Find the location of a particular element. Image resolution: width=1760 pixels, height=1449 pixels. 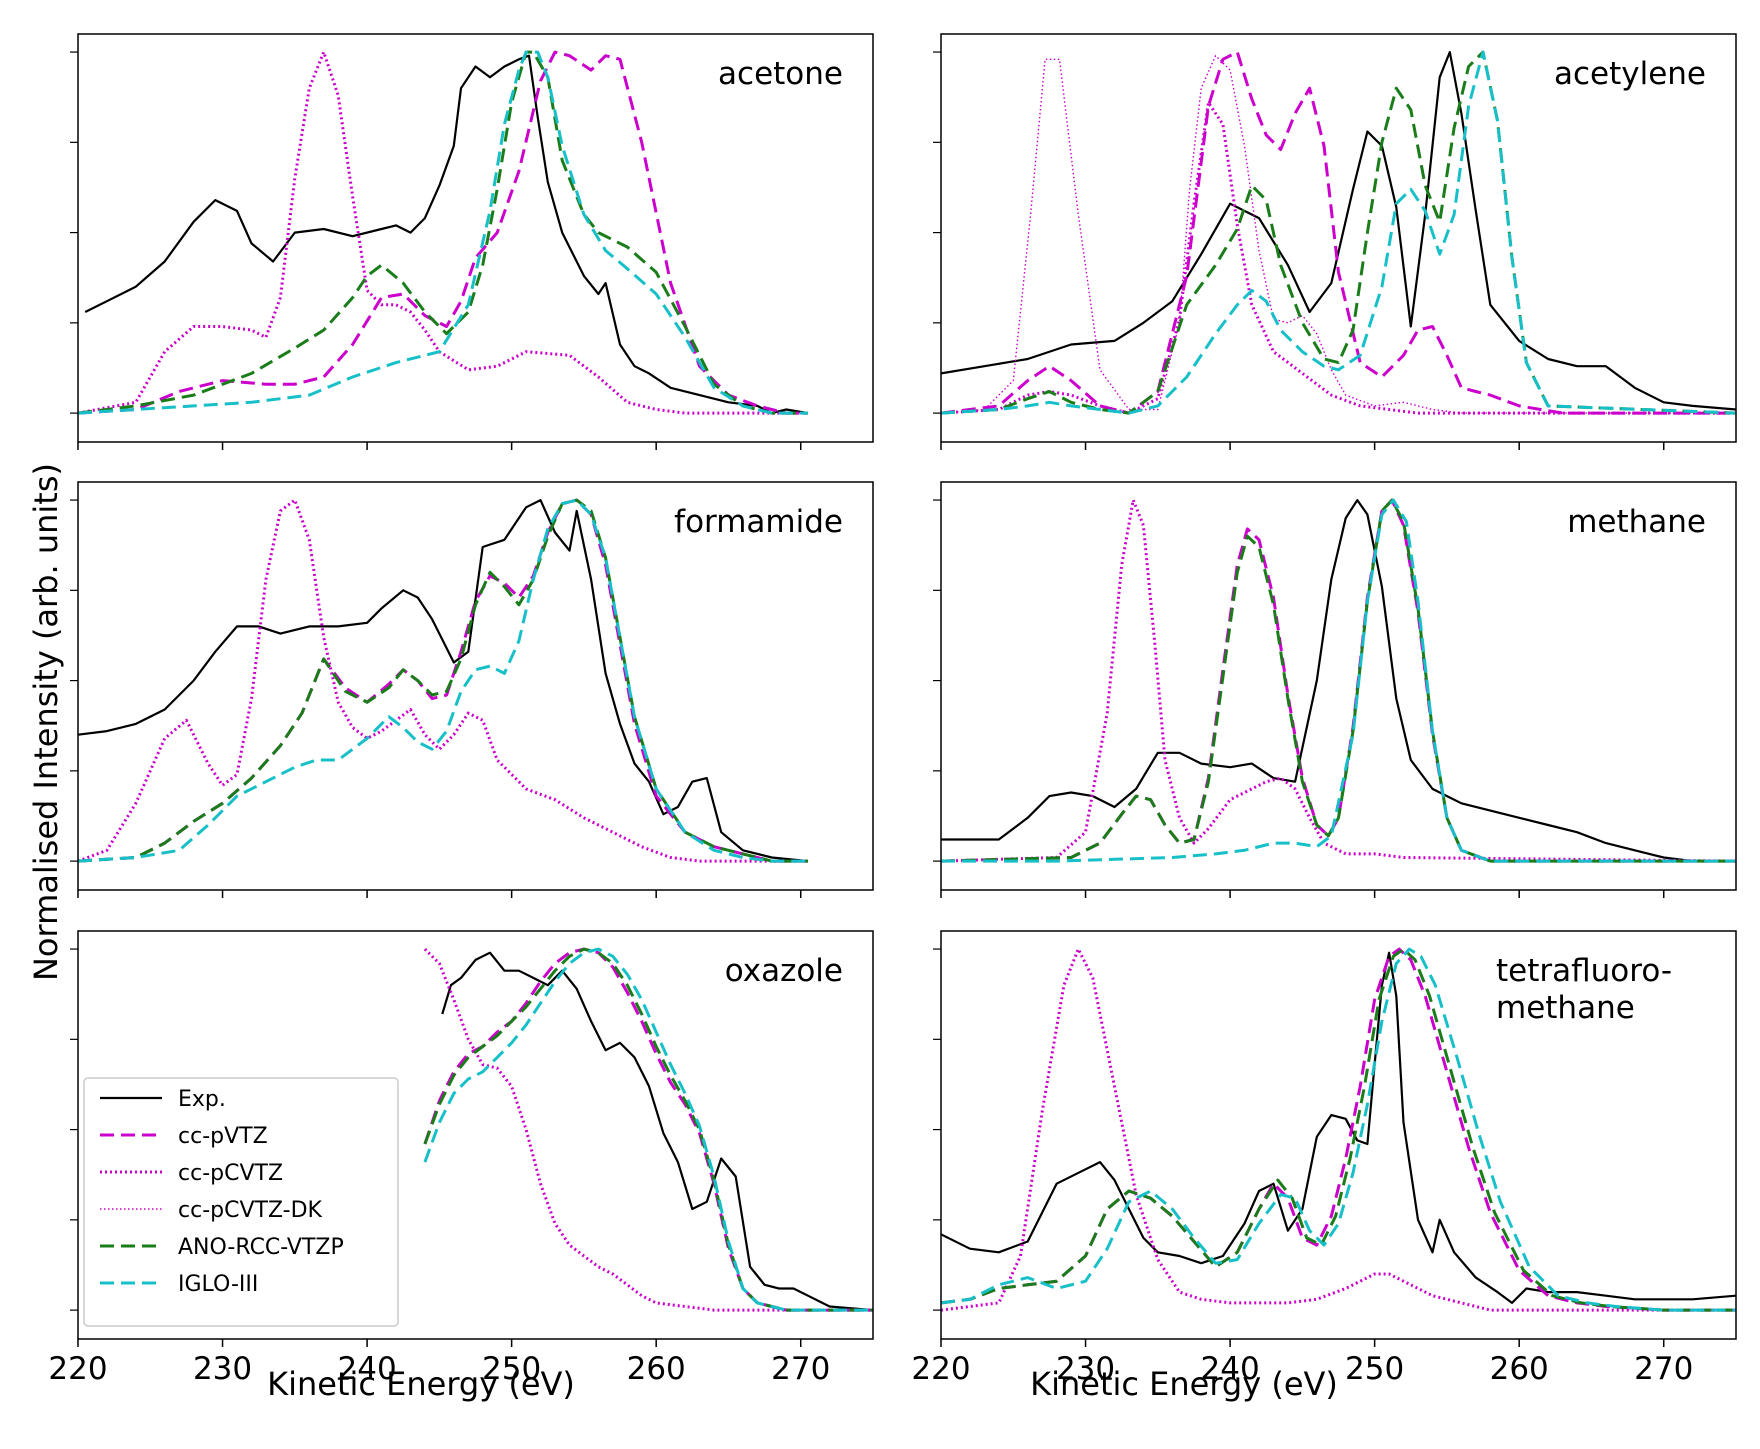

series-cc-pcvtz-acetone is located at coordinates (443, 232).